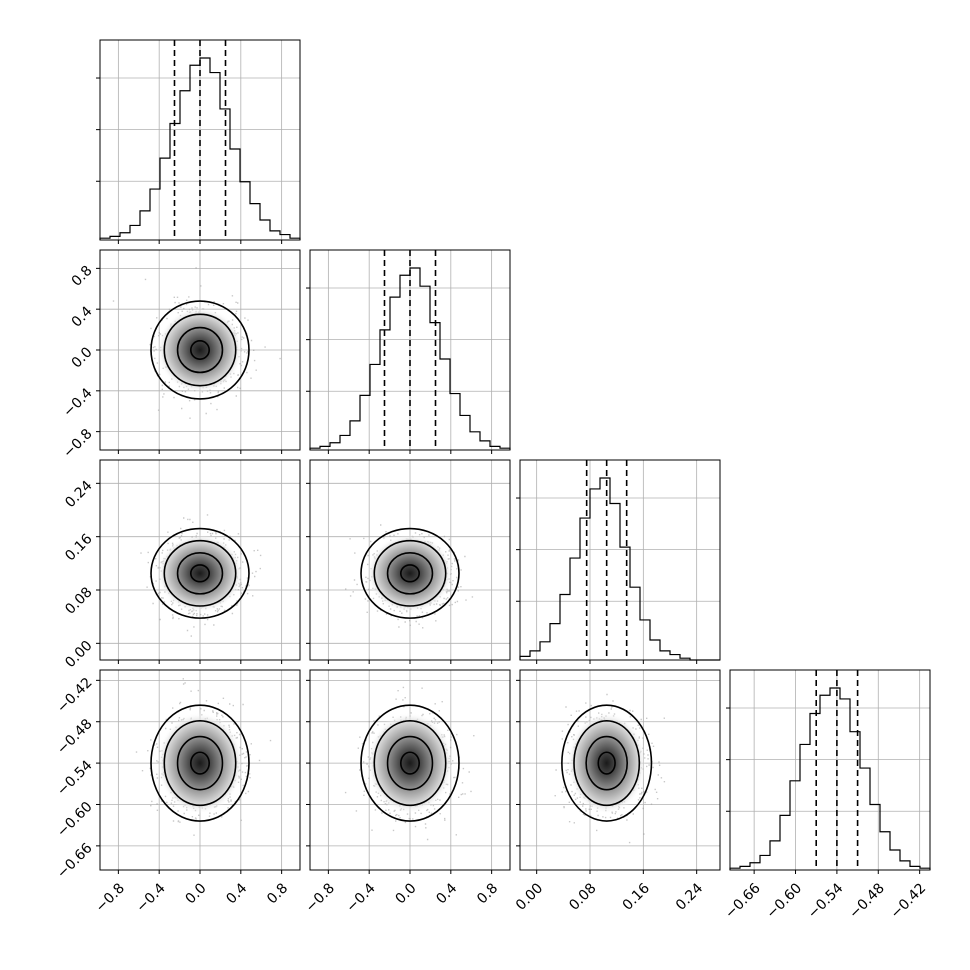 This screenshot has height=970, width=970. What do you see at coordinates (78, 547) in the screenshot?
I see `y-tick-label: 0.16` at bounding box center [78, 547].